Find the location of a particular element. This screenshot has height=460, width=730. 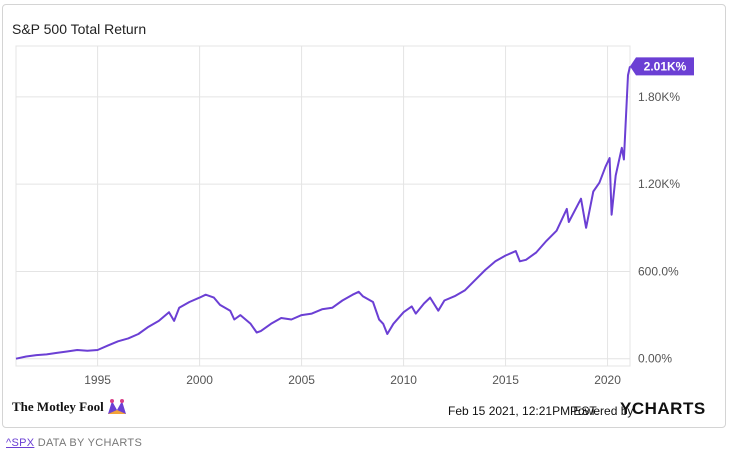

x-tick-label: 2015 is located at coordinates (505, 380).